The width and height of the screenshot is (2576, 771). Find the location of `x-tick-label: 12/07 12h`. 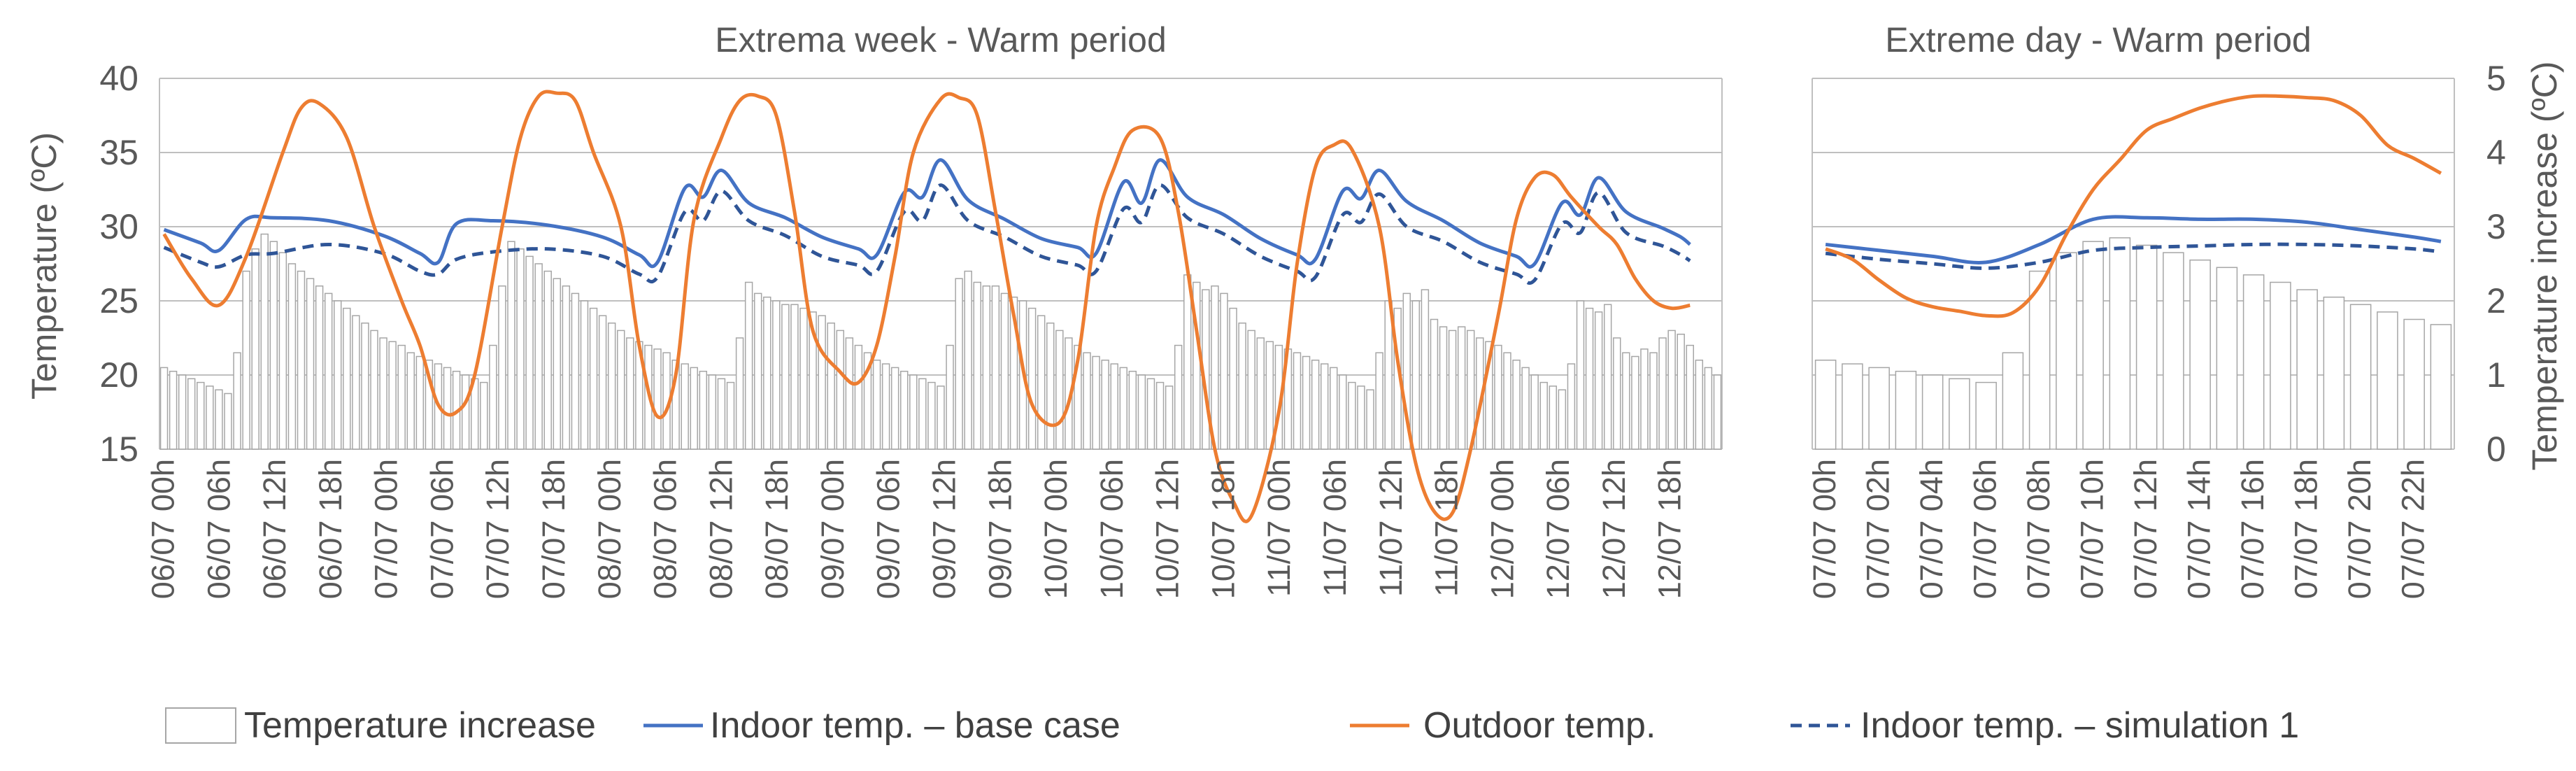

x-tick-label: 12/07 12h is located at coordinates (1614, 529).